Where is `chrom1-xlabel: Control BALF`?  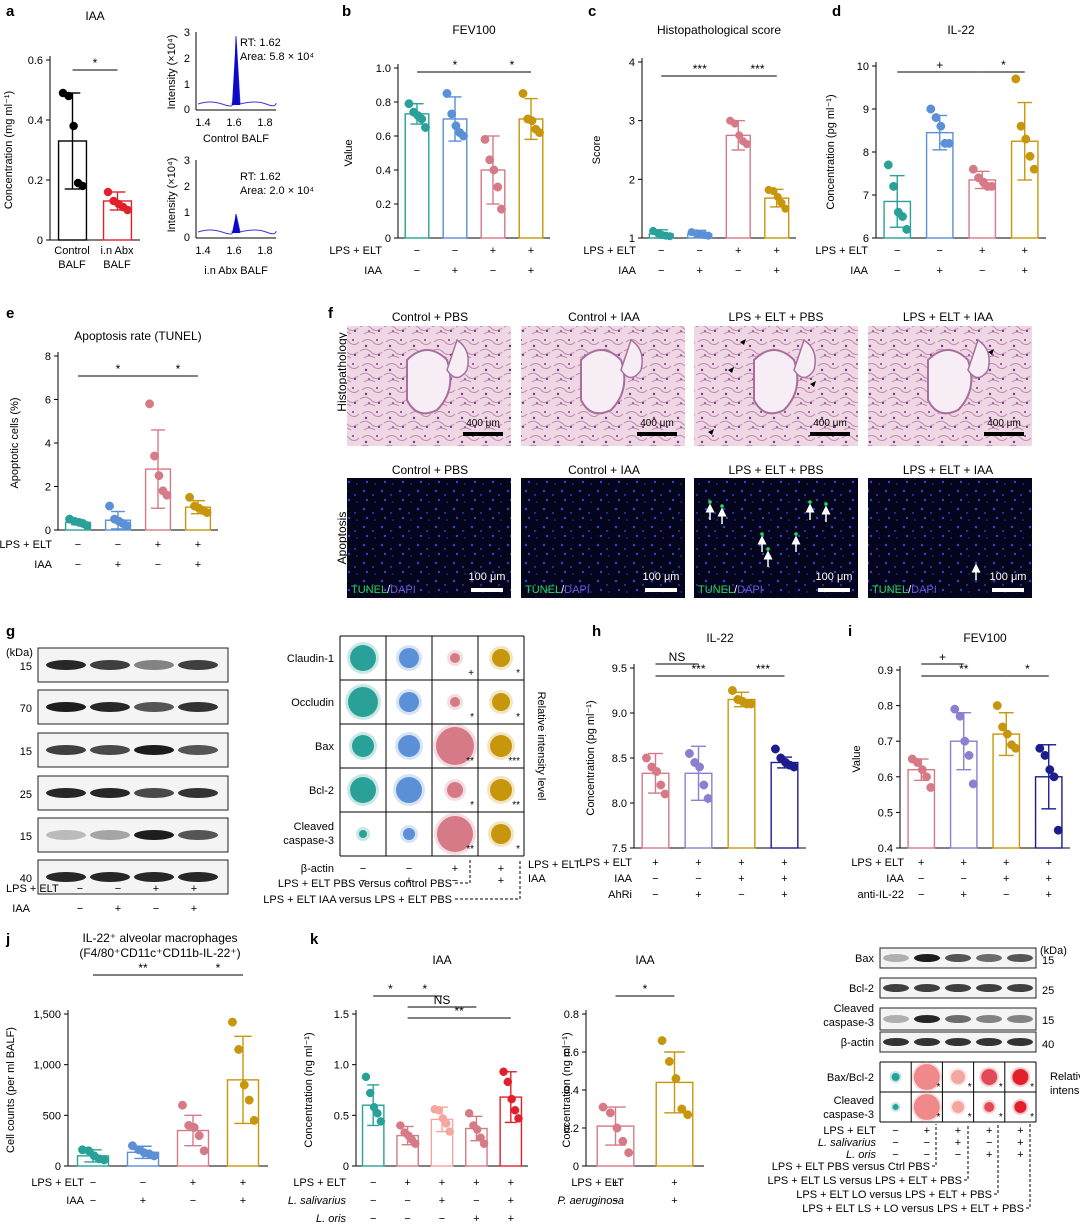
chrom1-xlabel: Control BALF is located at coordinates (236, 139).